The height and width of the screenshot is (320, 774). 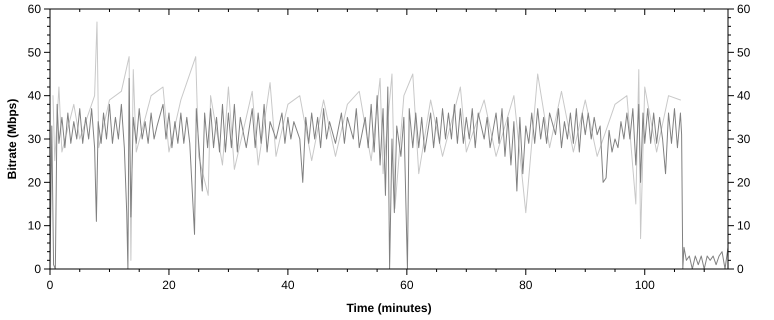 What do you see at coordinates (744, 139) in the screenshot?
I see `y2-tick-label: 30` at bounding box center [744, 139].